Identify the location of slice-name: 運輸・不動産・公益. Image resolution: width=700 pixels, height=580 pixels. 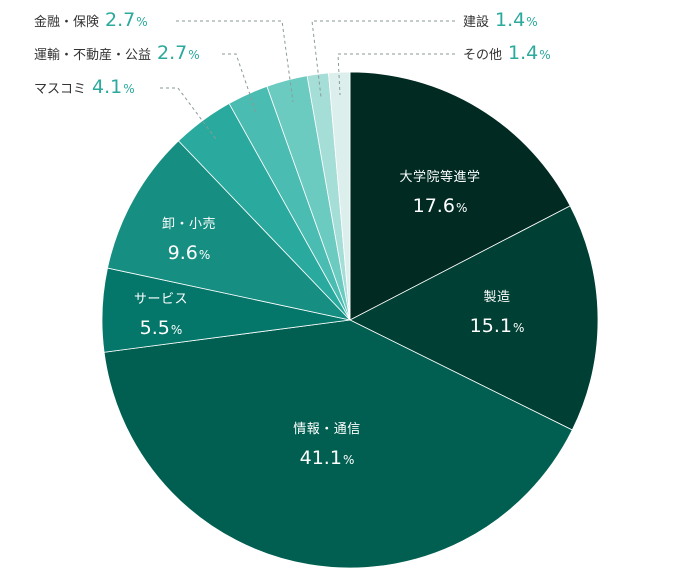
(93, 55).